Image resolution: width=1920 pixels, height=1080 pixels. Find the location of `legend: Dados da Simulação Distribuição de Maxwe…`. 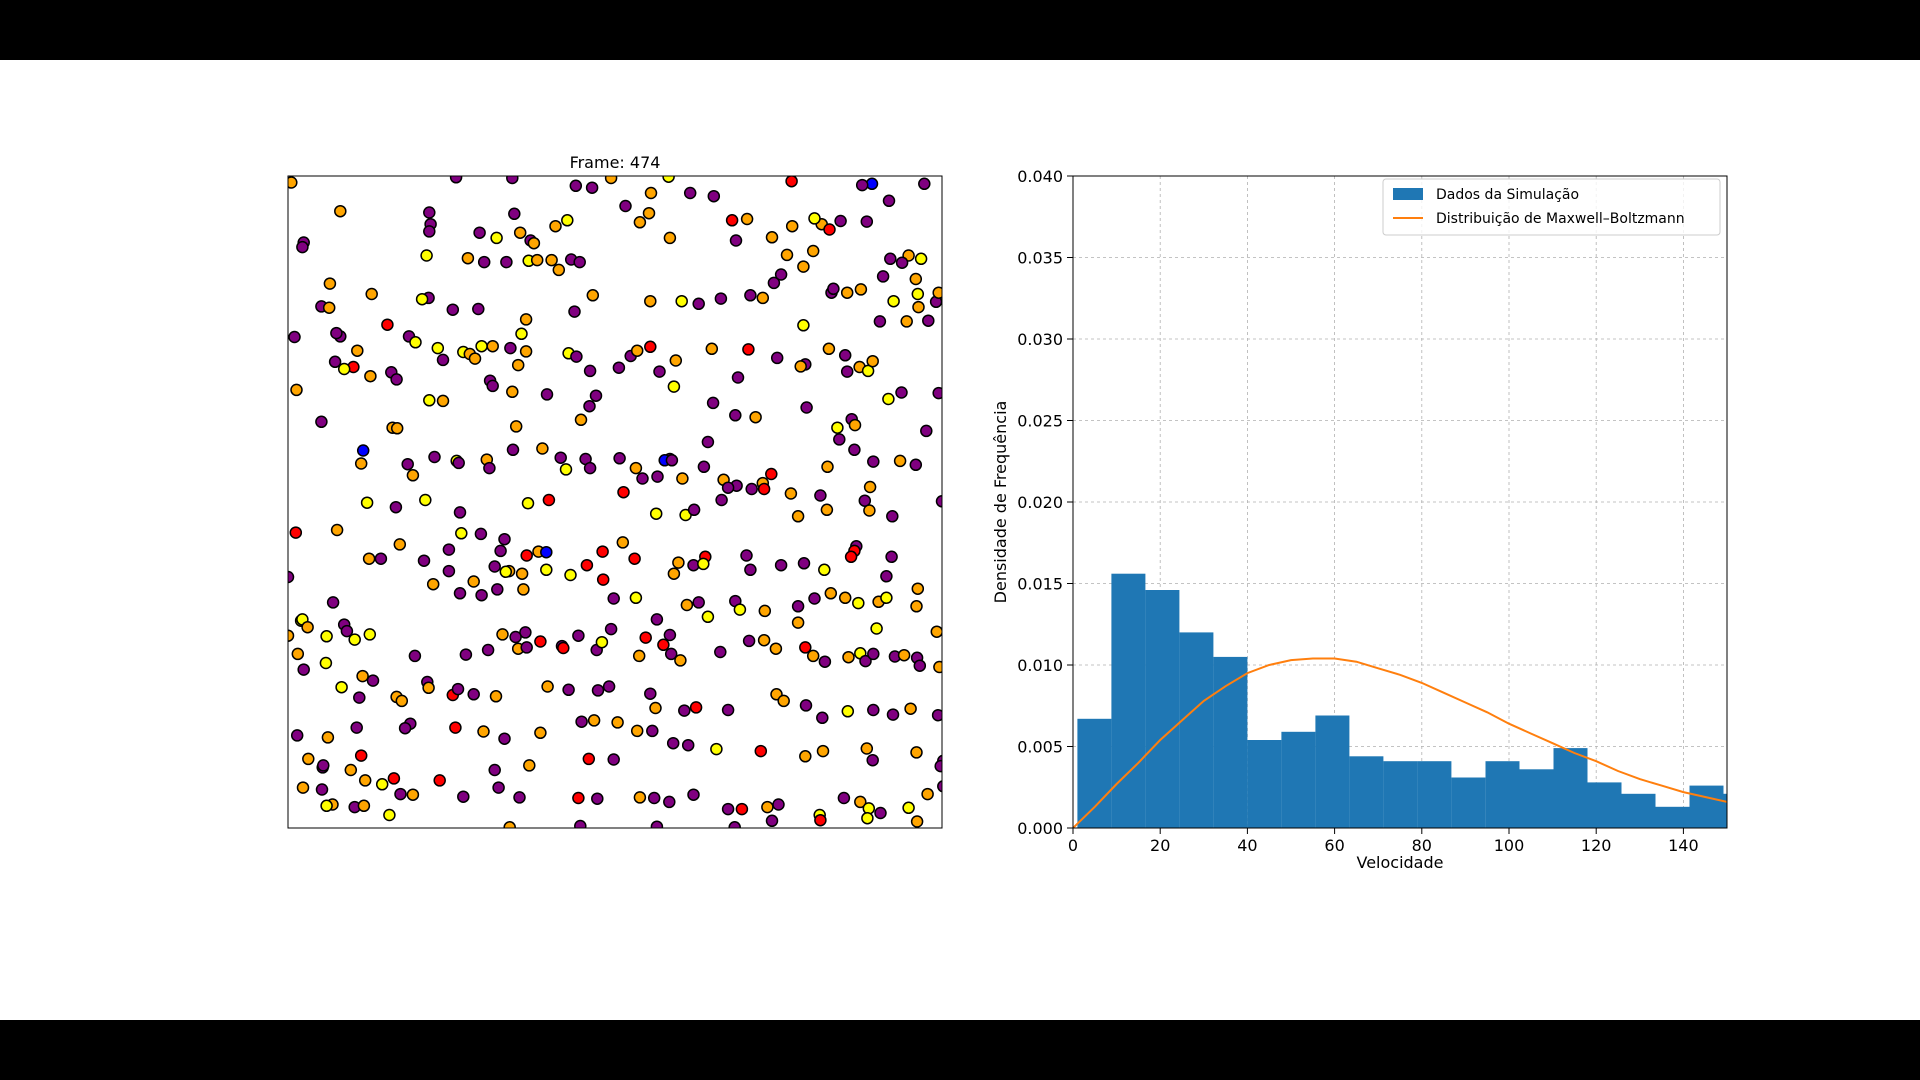

legend: Dados da Simulação Distribuição de Maxwe… is located at coordinates (1551, 207).